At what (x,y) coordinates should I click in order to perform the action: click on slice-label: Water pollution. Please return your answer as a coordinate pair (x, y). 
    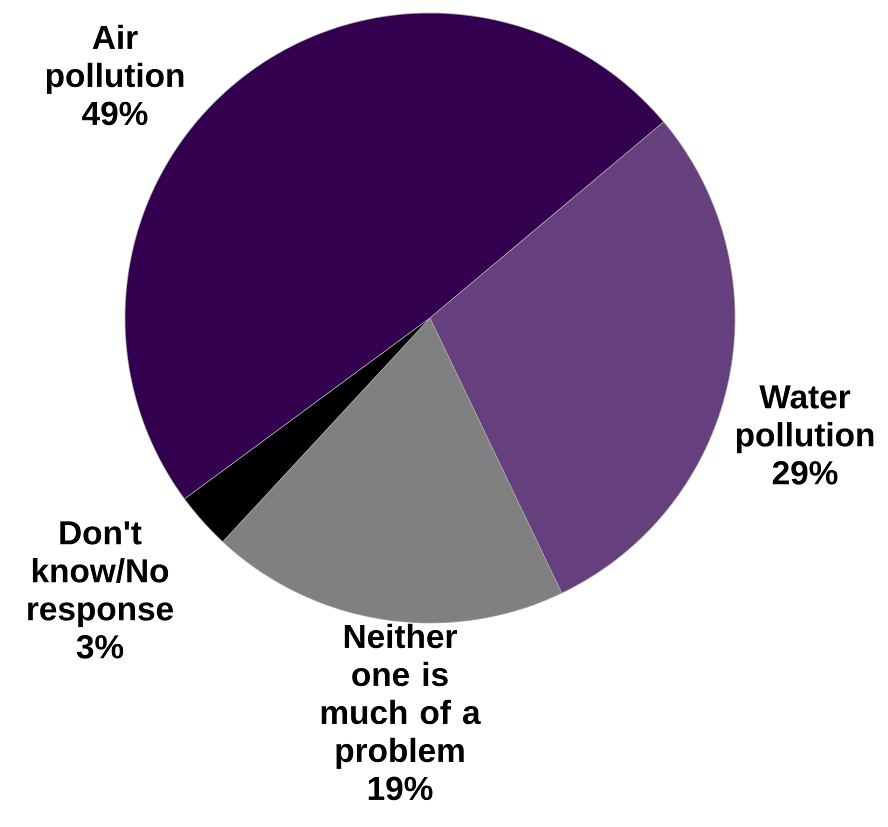
    Looking at the image, I should click on (805, 419).